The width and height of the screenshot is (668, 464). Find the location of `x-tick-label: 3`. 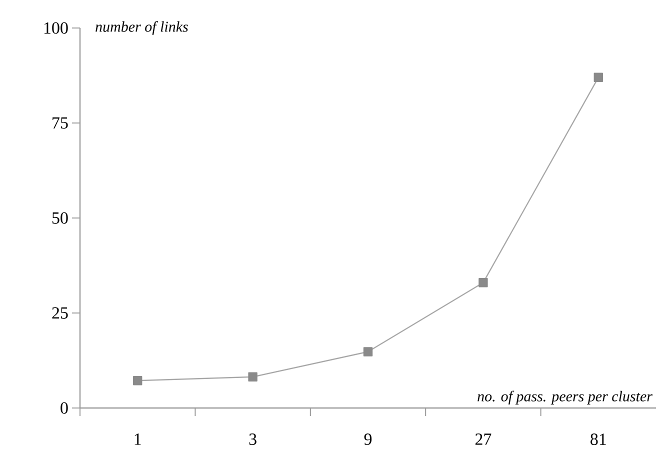

x-tick-label: 3 is located at coordinates (252, 439).